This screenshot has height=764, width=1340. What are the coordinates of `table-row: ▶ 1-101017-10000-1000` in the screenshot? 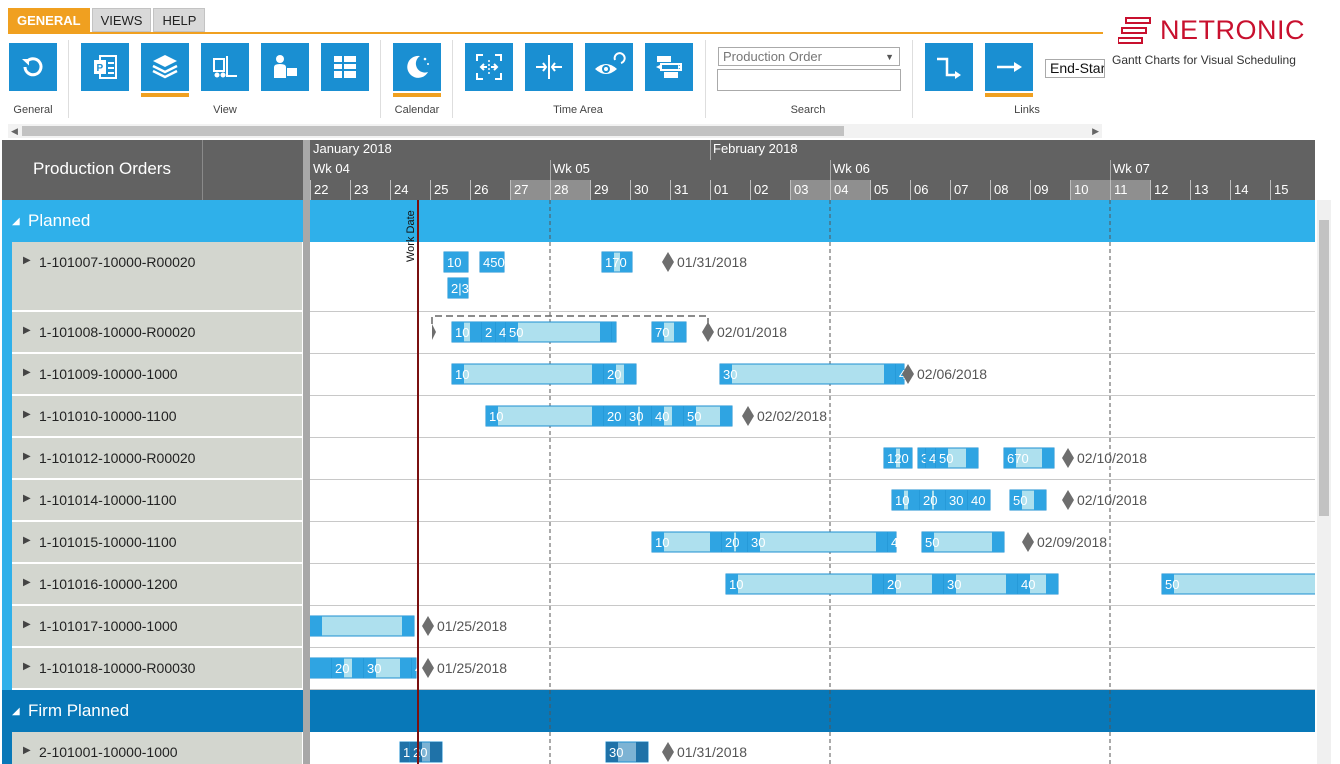 It's located at (157, 627).